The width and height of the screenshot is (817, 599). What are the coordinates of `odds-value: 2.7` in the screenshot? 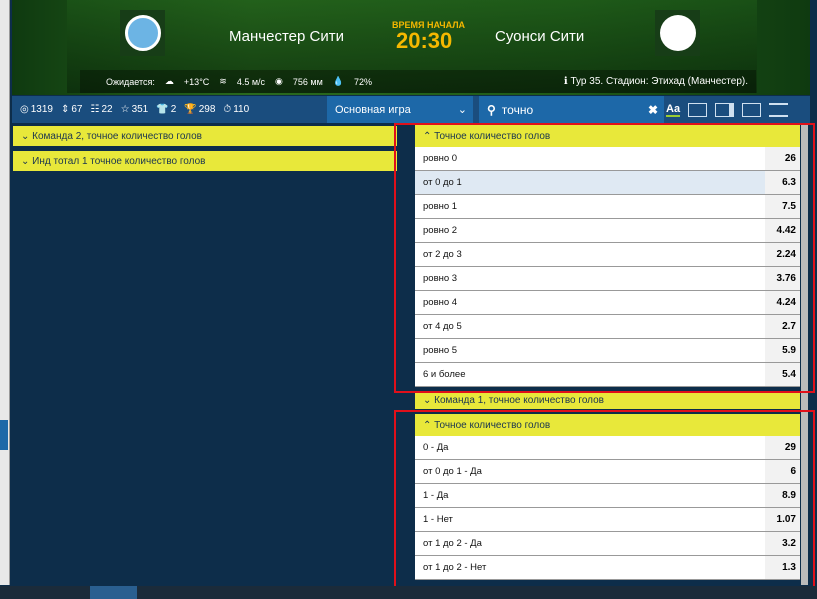 It's located at (782, 326).